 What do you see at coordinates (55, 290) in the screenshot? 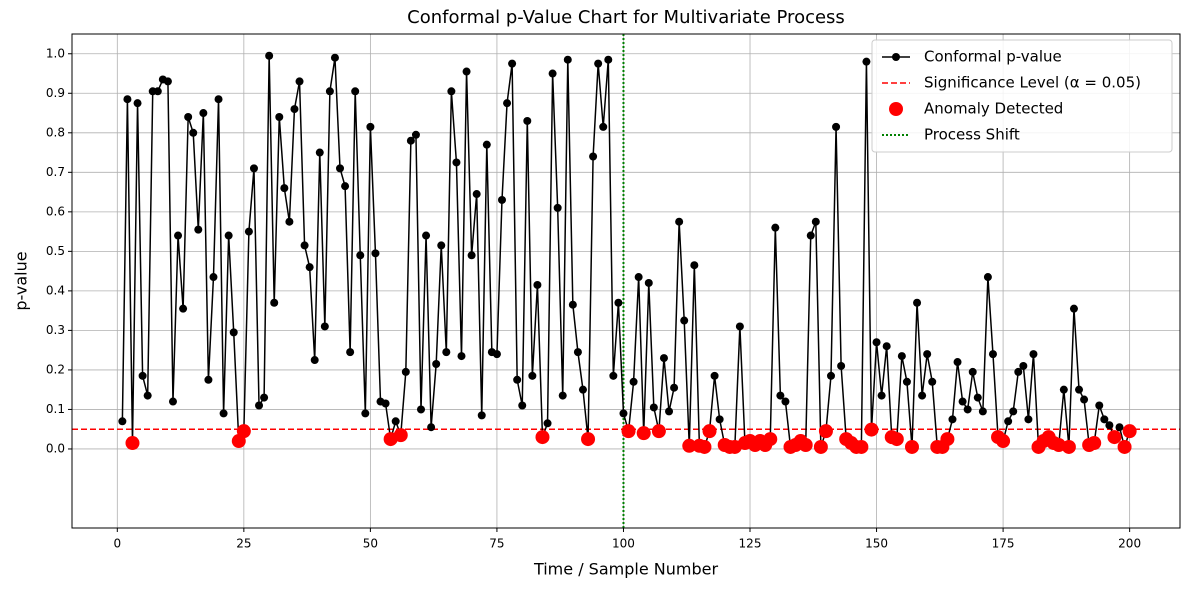
I see `y-tick-label: 0.4` at bounding box center [55, 290].